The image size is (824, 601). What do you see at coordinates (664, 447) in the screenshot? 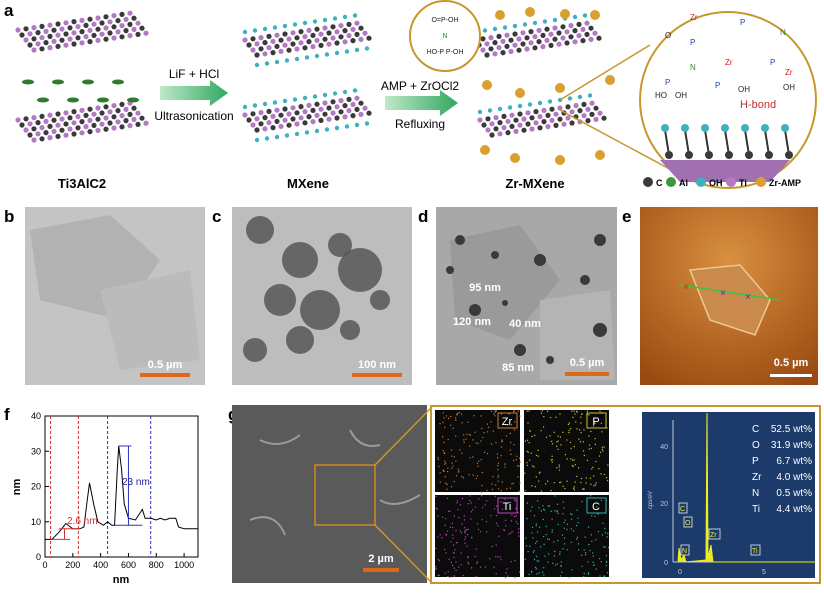
I see `eds-ytick: 40` at bounding box center [664, 447].